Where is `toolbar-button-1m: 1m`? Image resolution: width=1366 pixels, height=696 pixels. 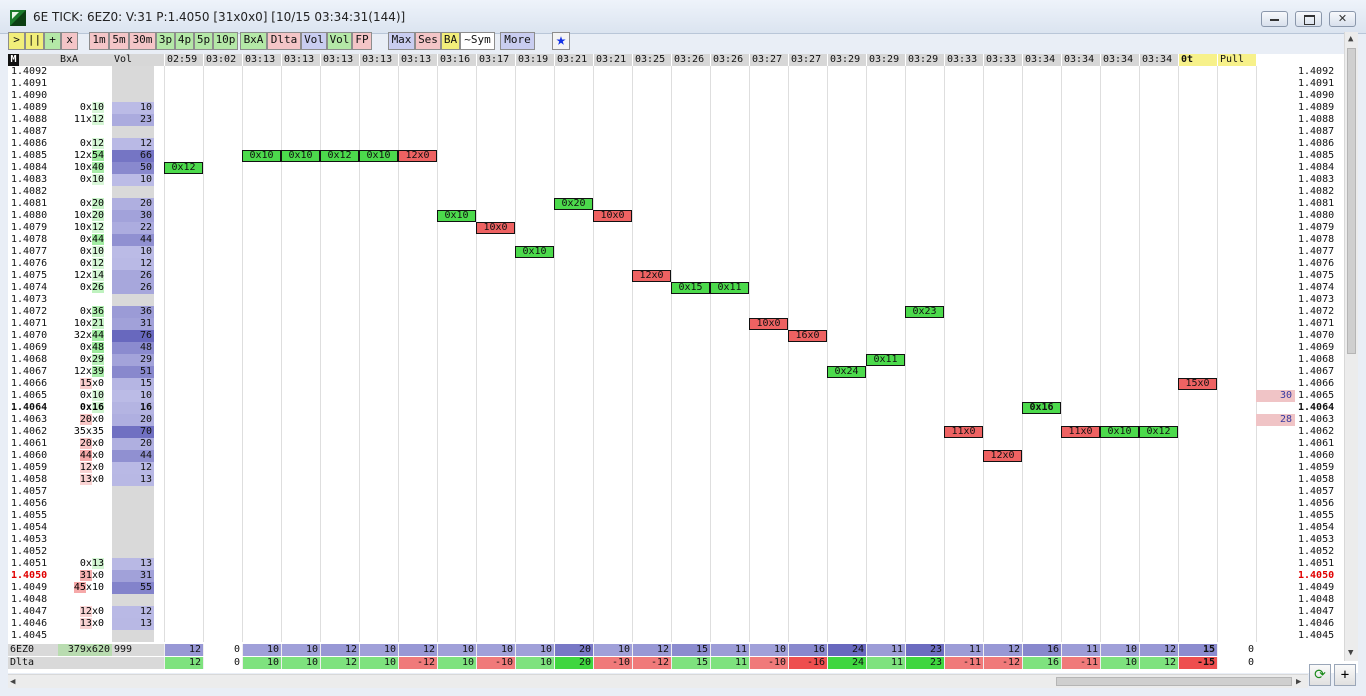 toolbar-button-1m: 1m is located at coordinates (99, 41).